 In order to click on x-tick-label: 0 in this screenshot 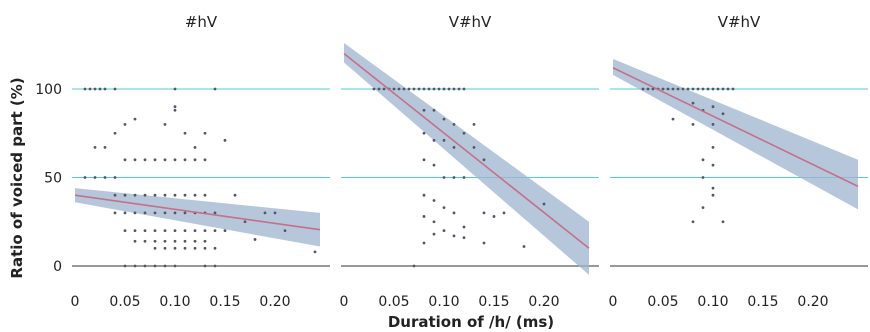, I will do `click(344, 302)`.